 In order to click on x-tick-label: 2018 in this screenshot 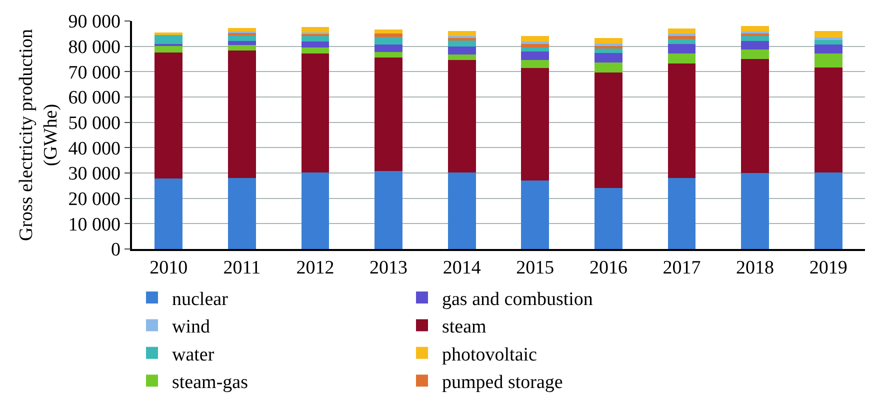, I will do `click(755, 268)`.